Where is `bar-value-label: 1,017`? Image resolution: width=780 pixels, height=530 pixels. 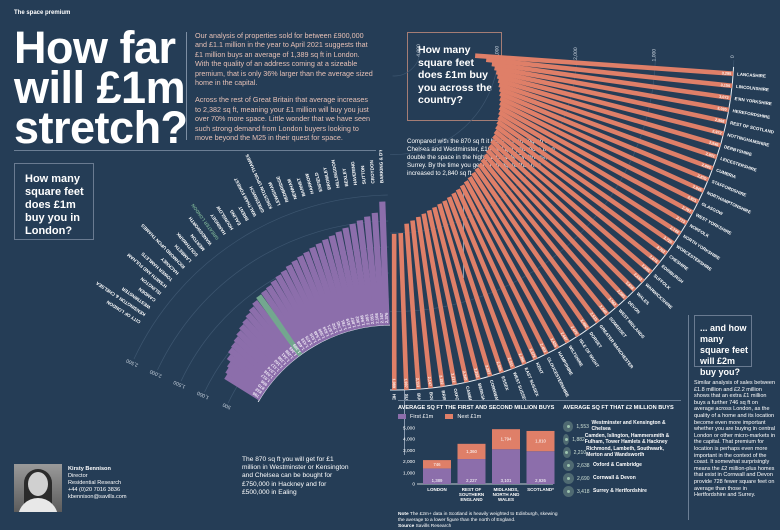
bar-value-label: 1,017 is located at coordinates (265, 378).